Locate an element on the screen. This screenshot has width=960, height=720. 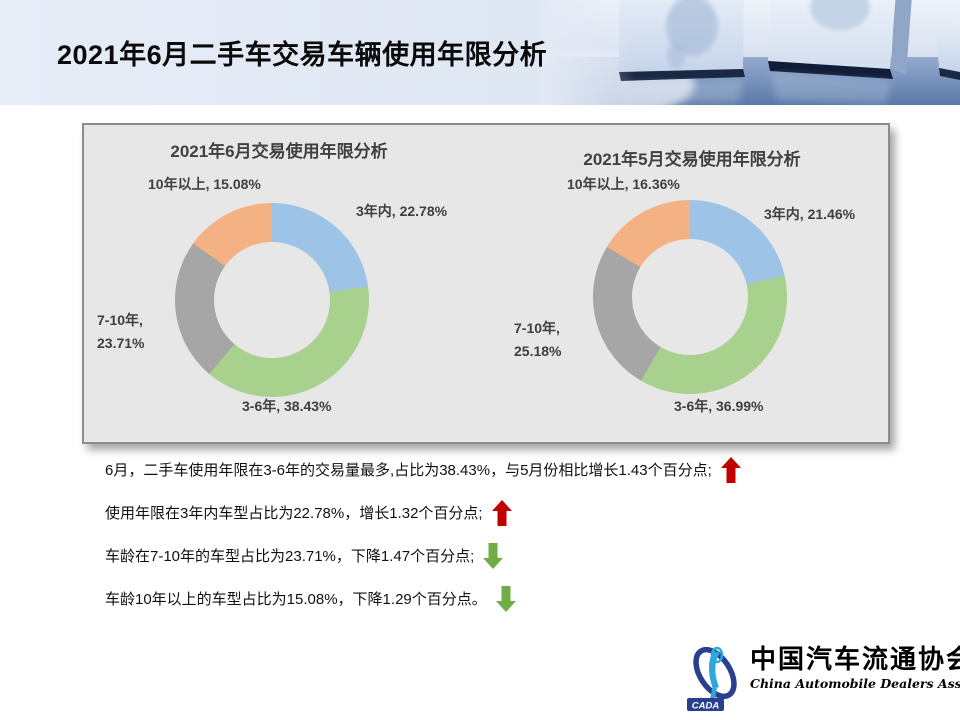
bullet-text-3: 车龄在7-10年的车型占比为23.71%，下降1.47个百分点; is located at coordinates (290, 556).